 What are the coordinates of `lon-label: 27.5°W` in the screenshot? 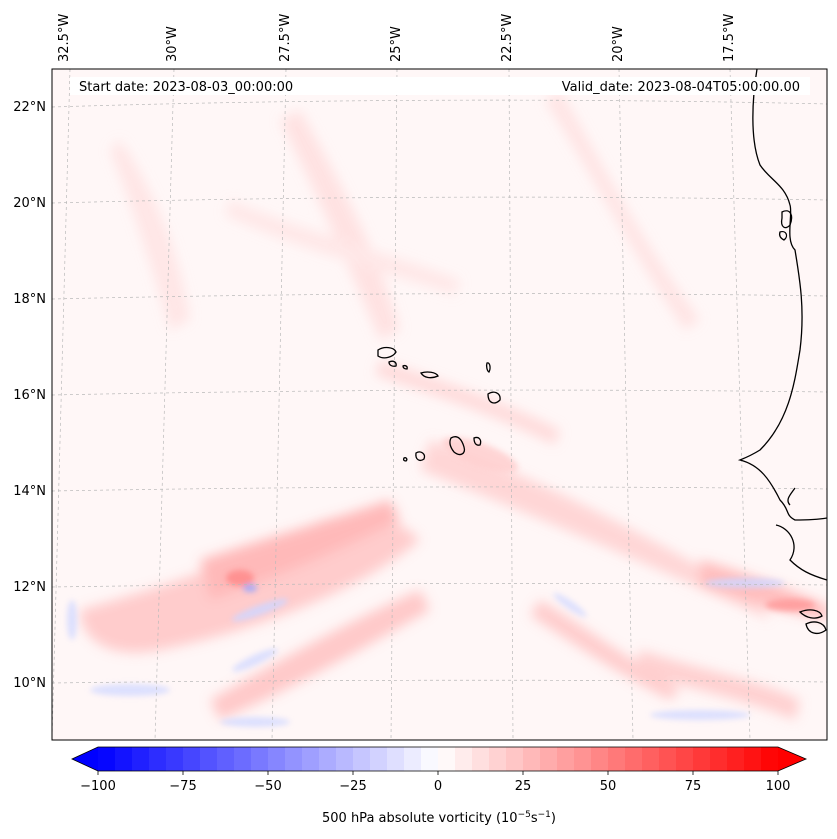 It's located at (285, 38).